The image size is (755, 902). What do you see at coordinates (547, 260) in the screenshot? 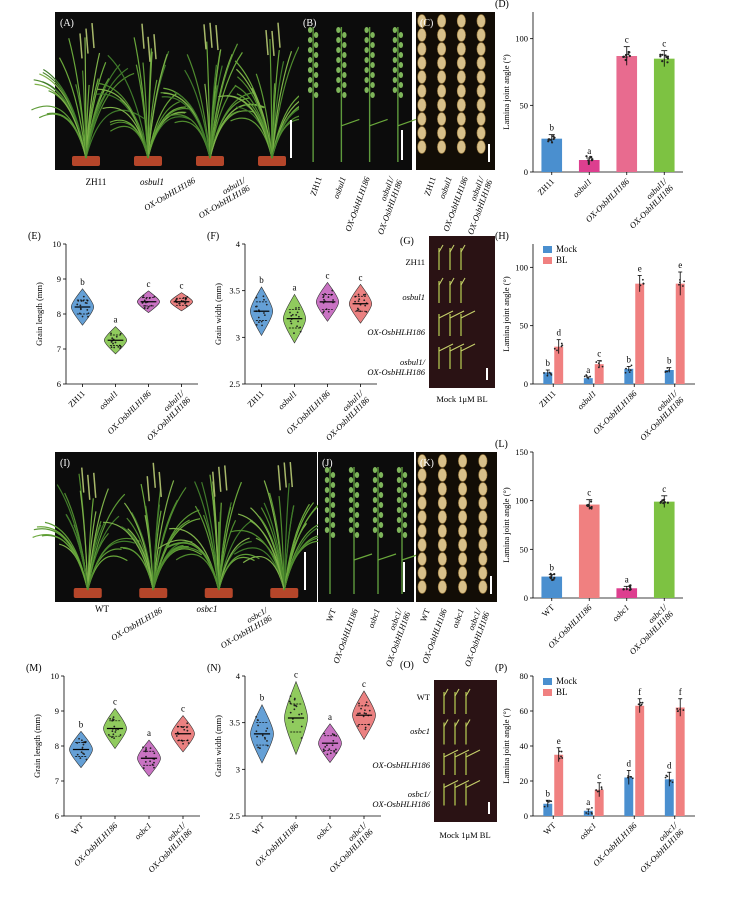
I see `legend-swatch-bl` at bounding box center [547, 260].